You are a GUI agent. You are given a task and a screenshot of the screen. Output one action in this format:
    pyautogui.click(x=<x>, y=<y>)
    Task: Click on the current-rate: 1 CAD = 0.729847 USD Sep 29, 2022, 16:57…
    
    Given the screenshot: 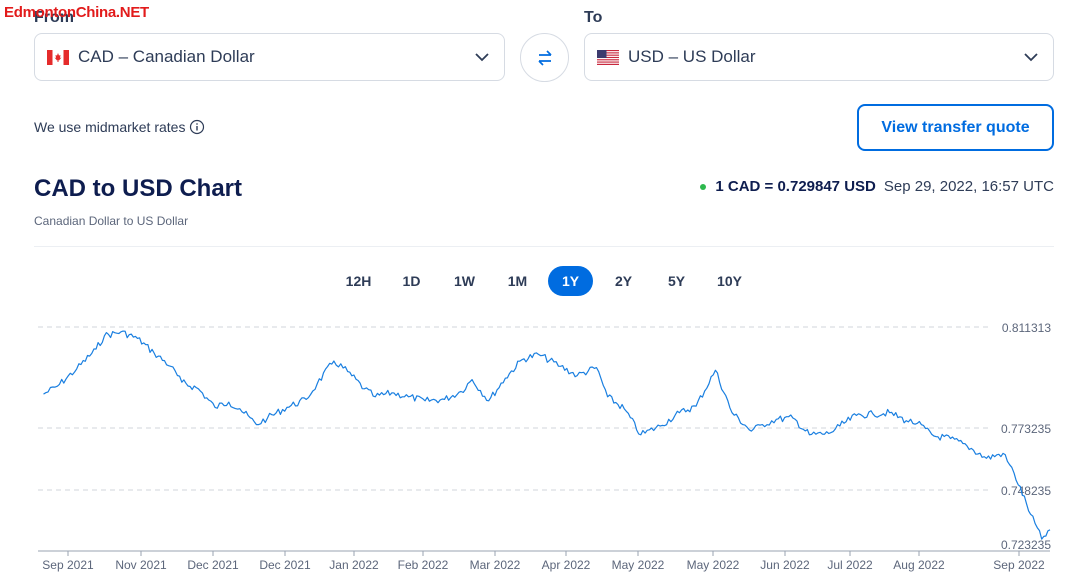 What is the action you would take?
    pyautogui.click(x=877, y=186)
    